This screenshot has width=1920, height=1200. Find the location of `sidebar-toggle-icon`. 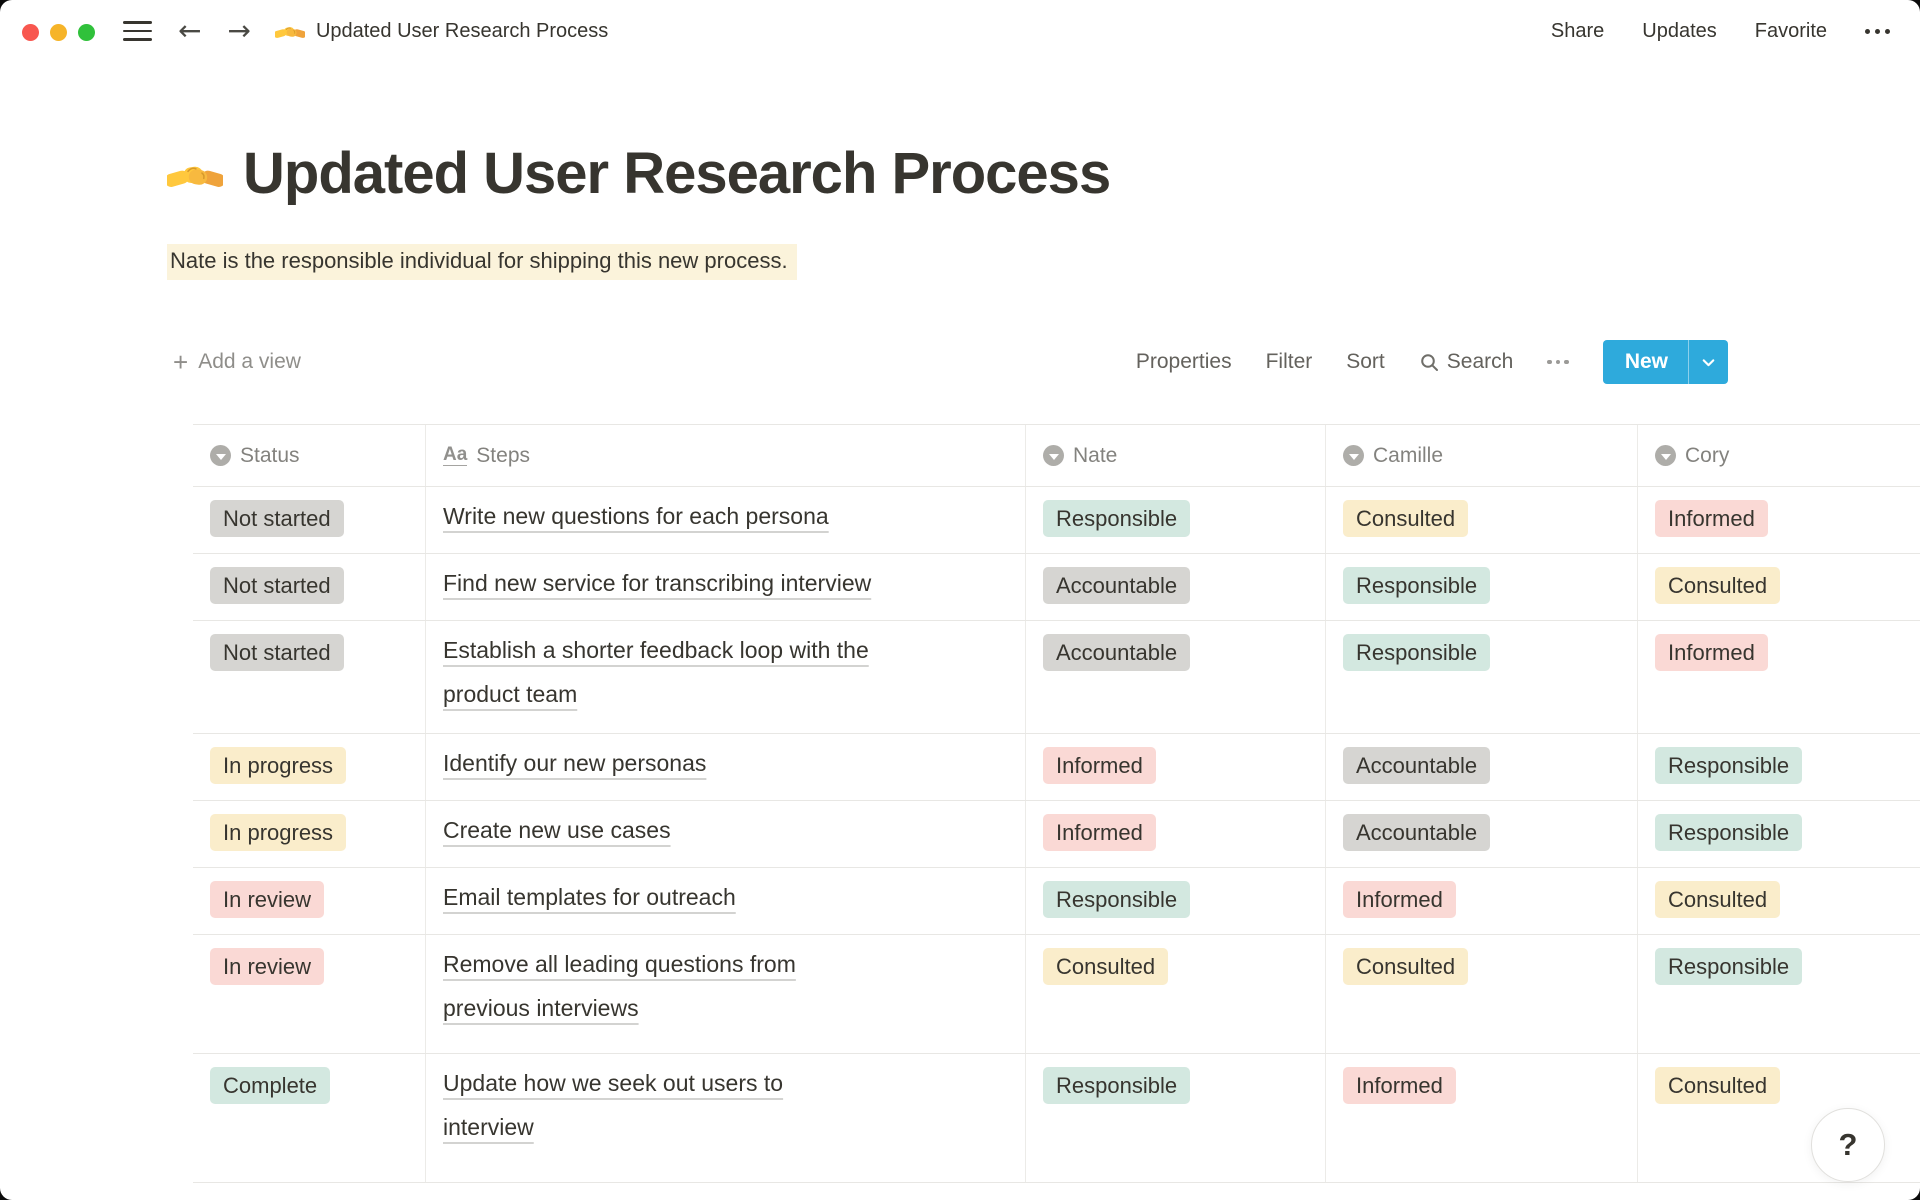

sidebar-toggle-icon is located at coordinates (137, 31).